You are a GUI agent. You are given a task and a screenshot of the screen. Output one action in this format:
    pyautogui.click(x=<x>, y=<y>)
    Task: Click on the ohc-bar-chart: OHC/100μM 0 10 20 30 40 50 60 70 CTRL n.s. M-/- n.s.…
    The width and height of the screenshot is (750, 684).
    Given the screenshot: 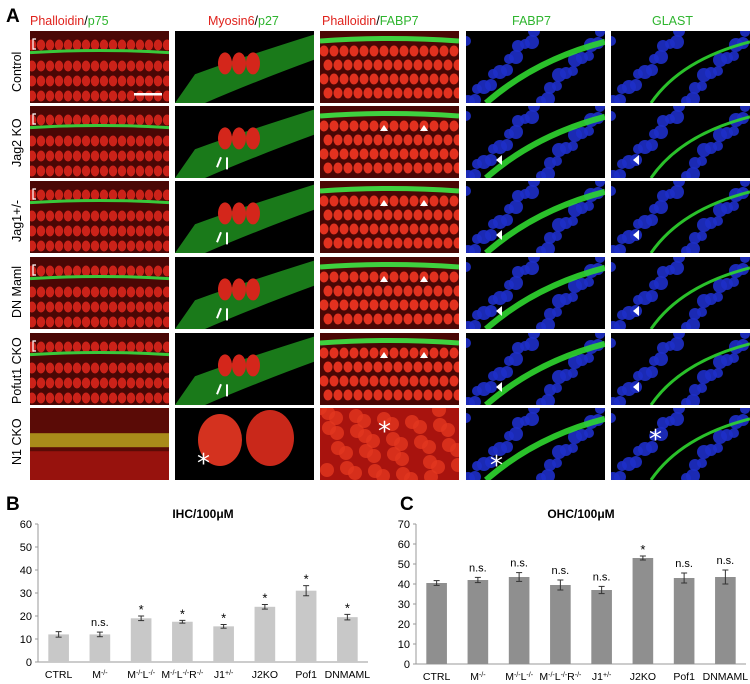 What is the action you would take?
    pyautogui.click(x=573, y=595)
    